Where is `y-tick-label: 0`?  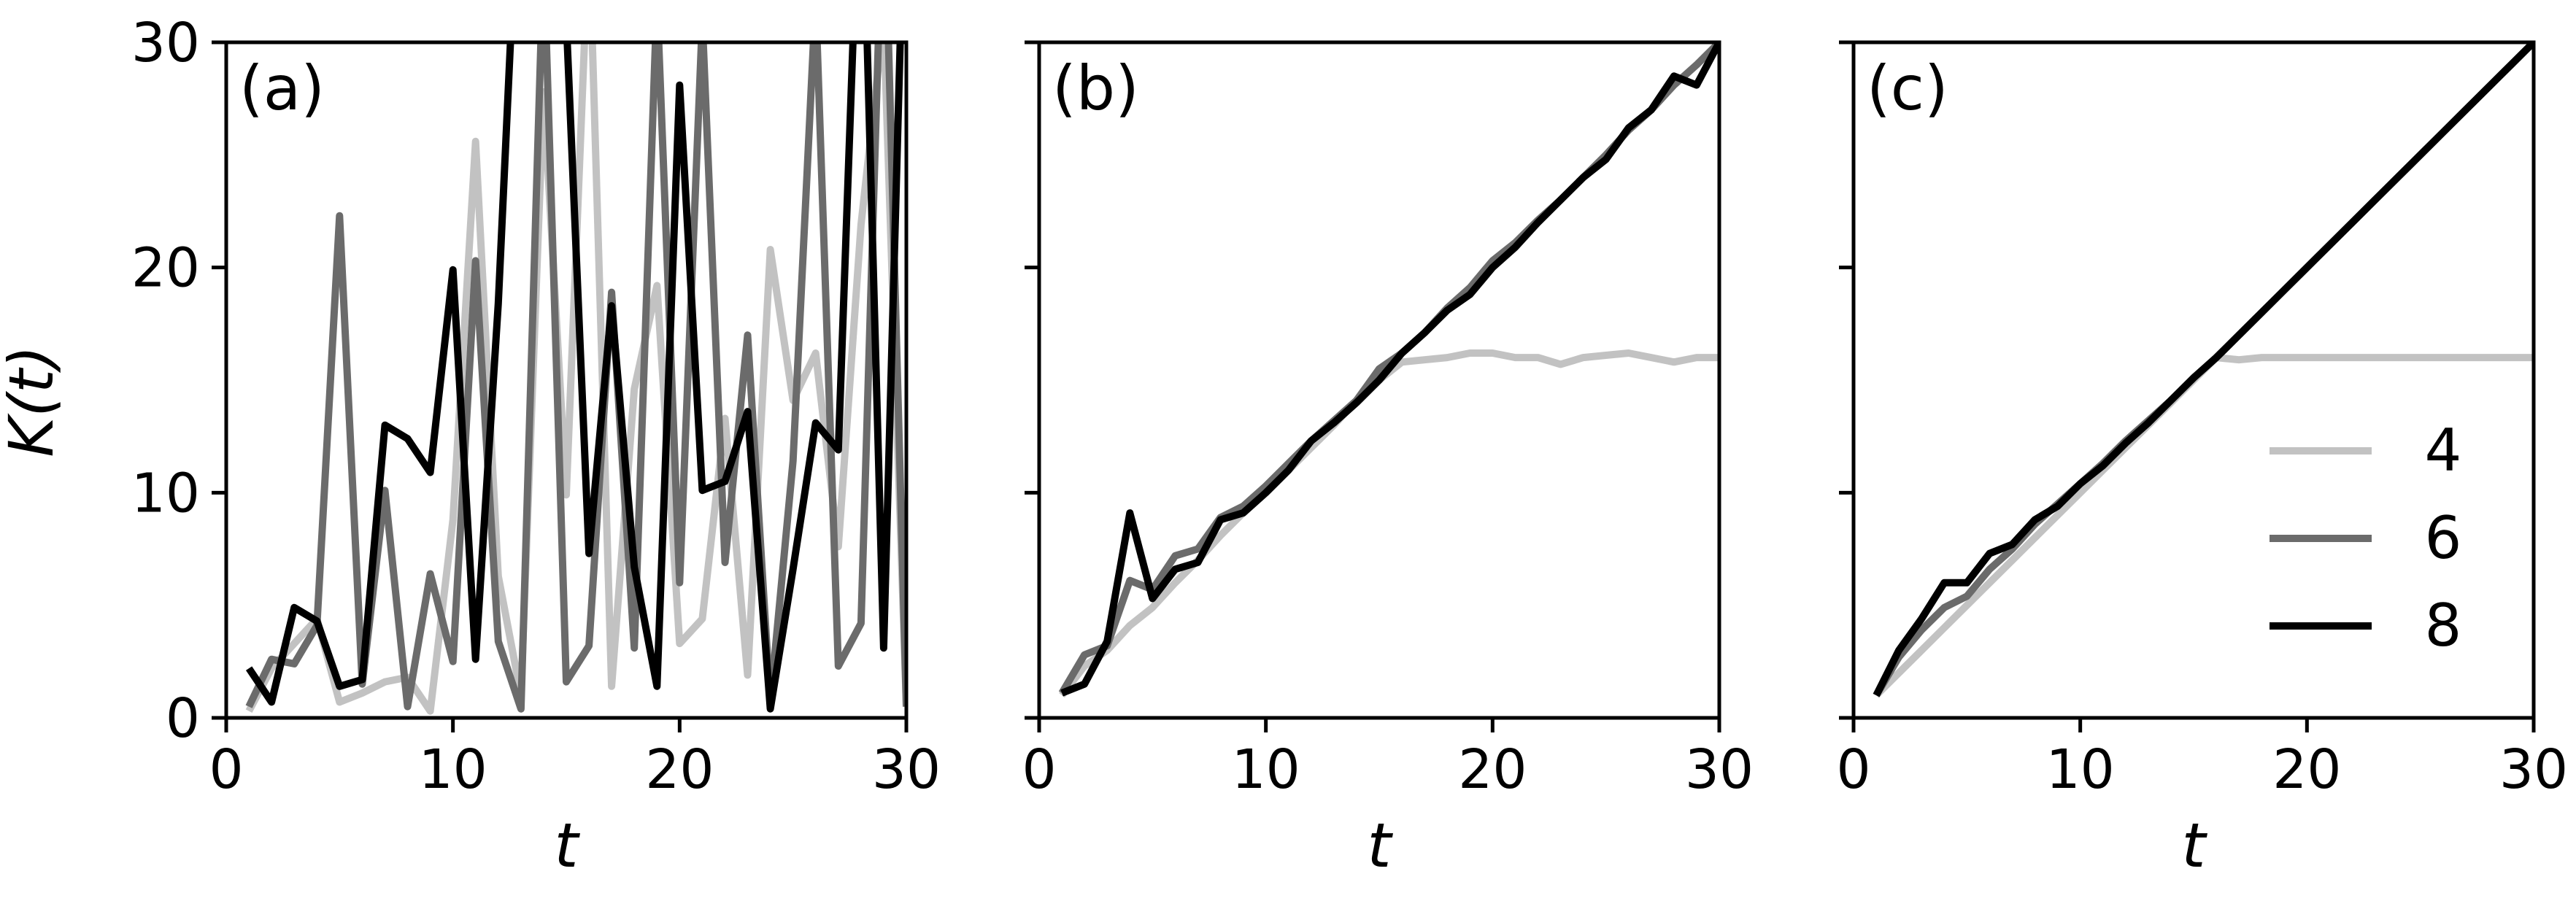 y-tick-label: 0 is located at coordinates (183, 718).